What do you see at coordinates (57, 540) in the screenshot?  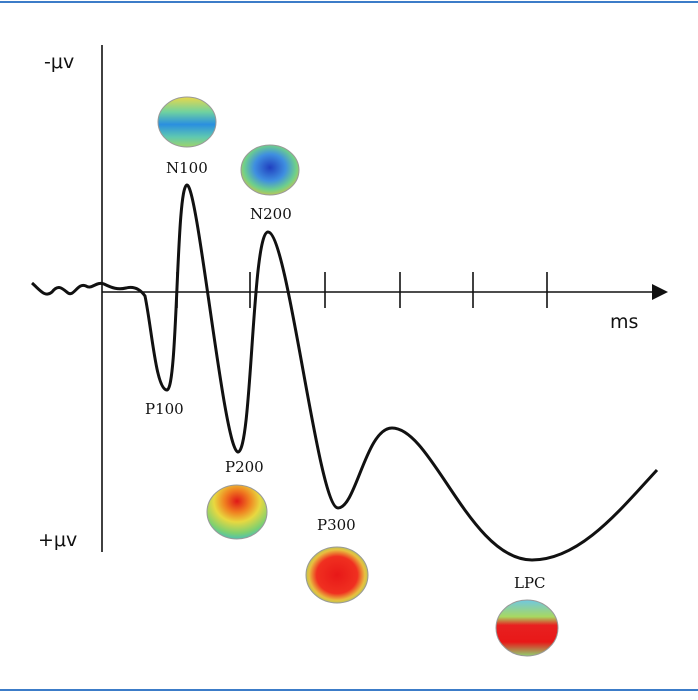 I see `y-bottom-label: +μv` at bounding box center [57, 540].